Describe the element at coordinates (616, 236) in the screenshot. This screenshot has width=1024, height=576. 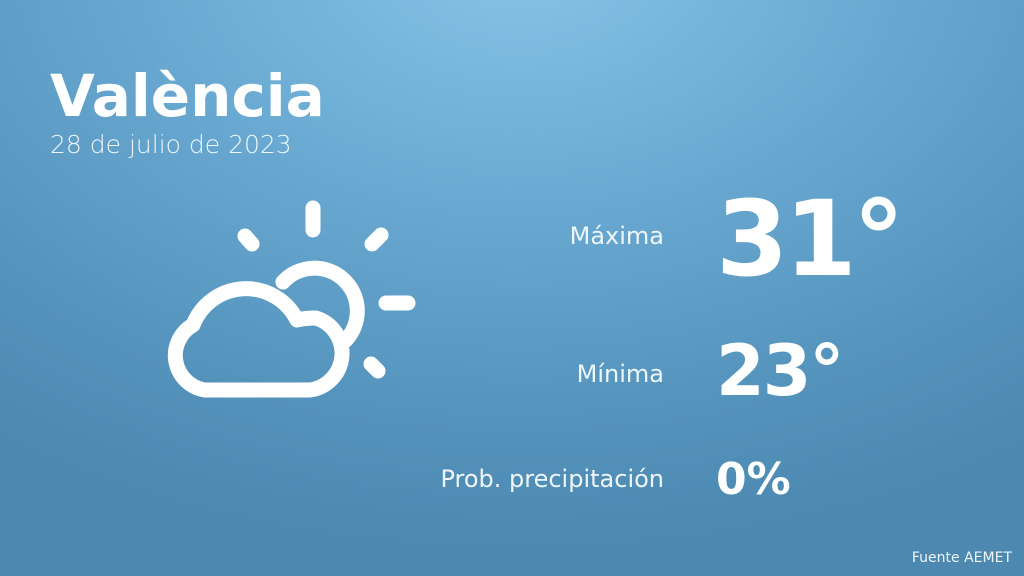
I see `max-temp-label: Máxima` at that location.